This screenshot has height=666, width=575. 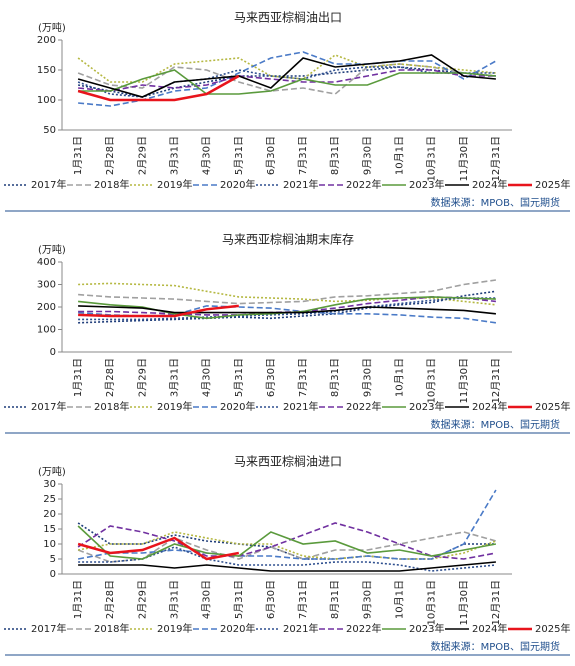 What do you see at coordinates (46, 285) in the screenshot?
I see `y-tick-label: 300` at bounding box center [46, 285].